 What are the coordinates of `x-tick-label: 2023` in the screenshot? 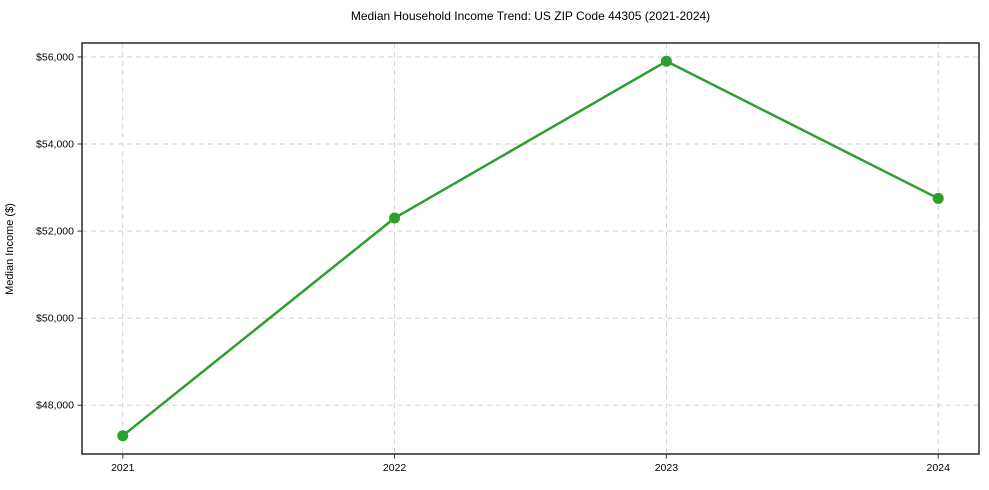 It's located at (667, 468).